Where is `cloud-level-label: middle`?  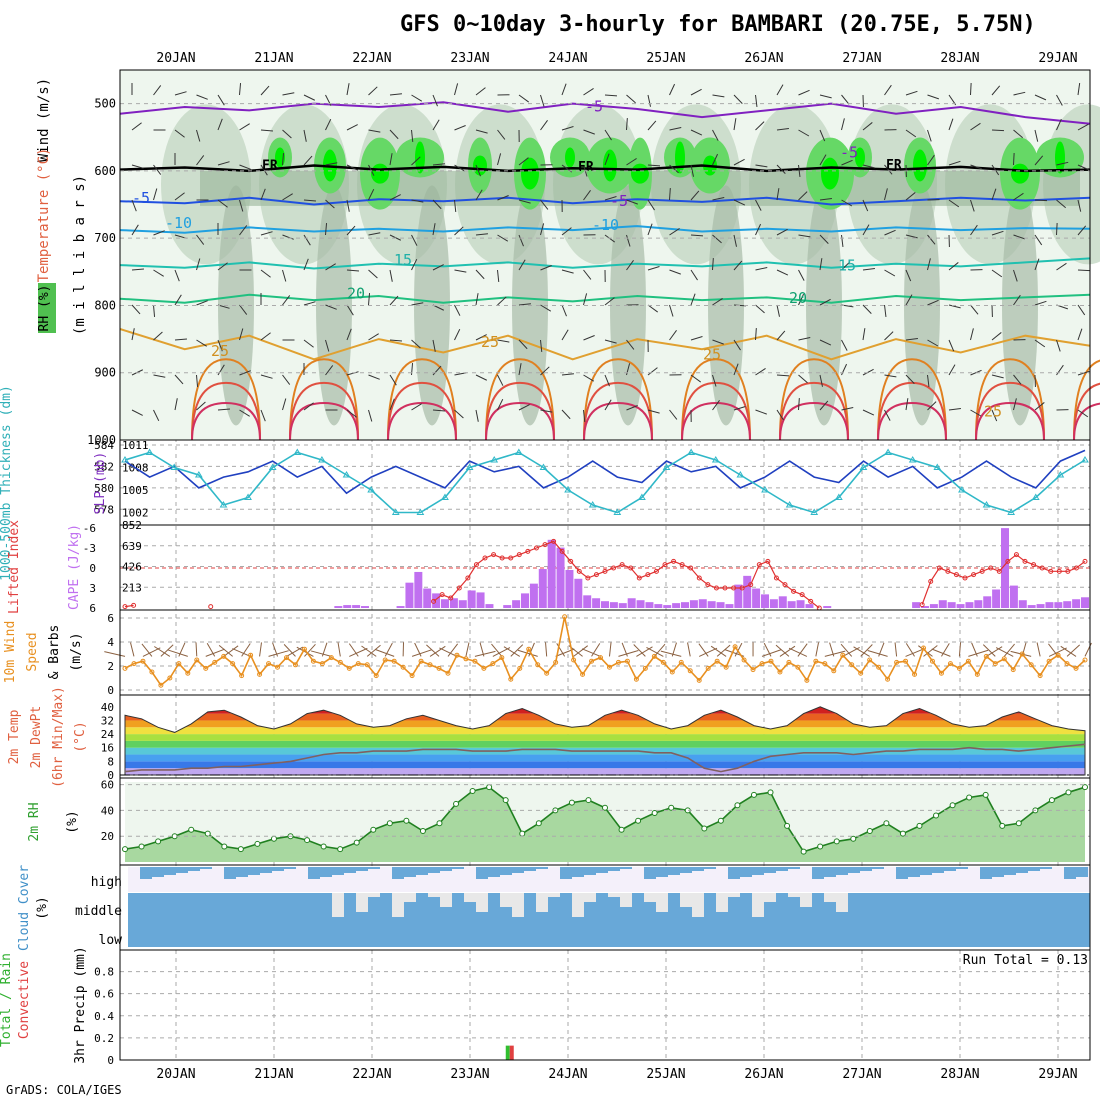
cloud-level-label: middle is located at coordinates (98, 911).